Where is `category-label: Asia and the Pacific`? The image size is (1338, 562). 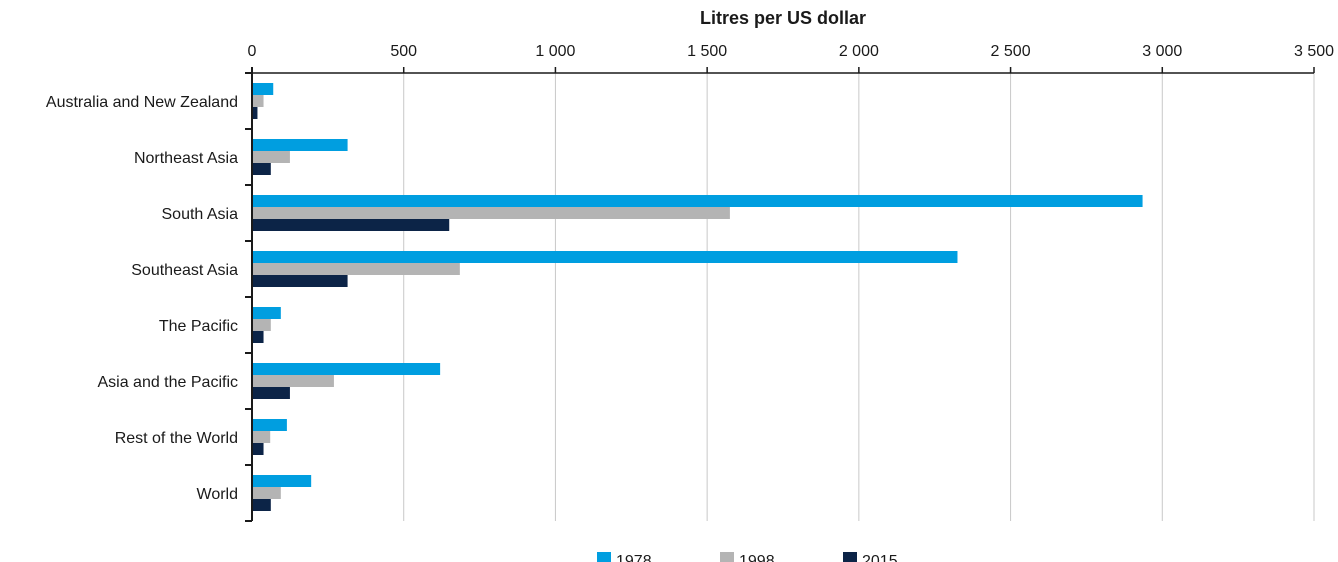 category-label: Asia and the Pacific is located at coordinates (167, 382).